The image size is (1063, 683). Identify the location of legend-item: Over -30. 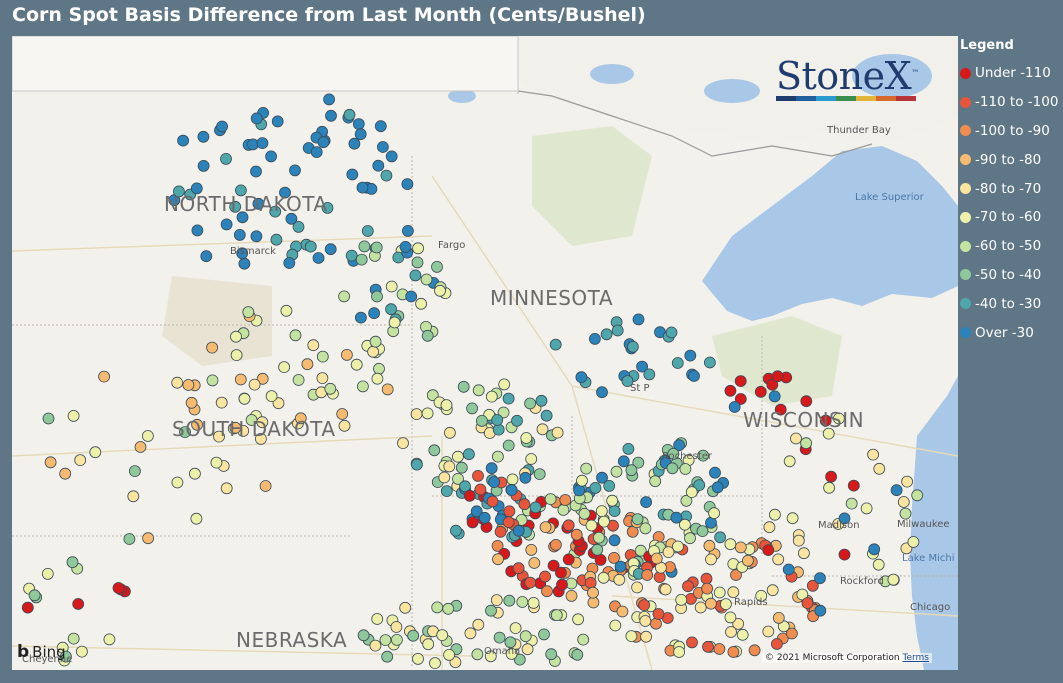
(1009, 332).